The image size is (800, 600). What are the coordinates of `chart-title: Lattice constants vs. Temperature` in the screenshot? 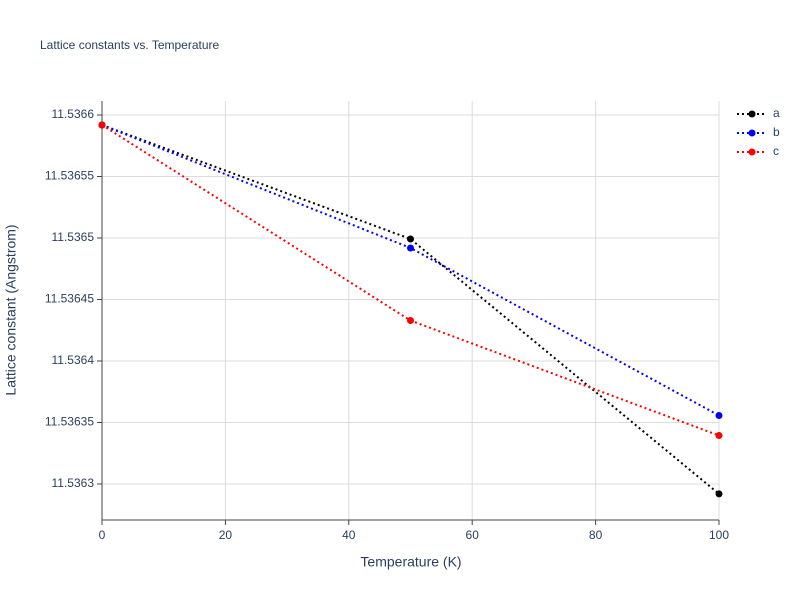 It's located at (130, 45).